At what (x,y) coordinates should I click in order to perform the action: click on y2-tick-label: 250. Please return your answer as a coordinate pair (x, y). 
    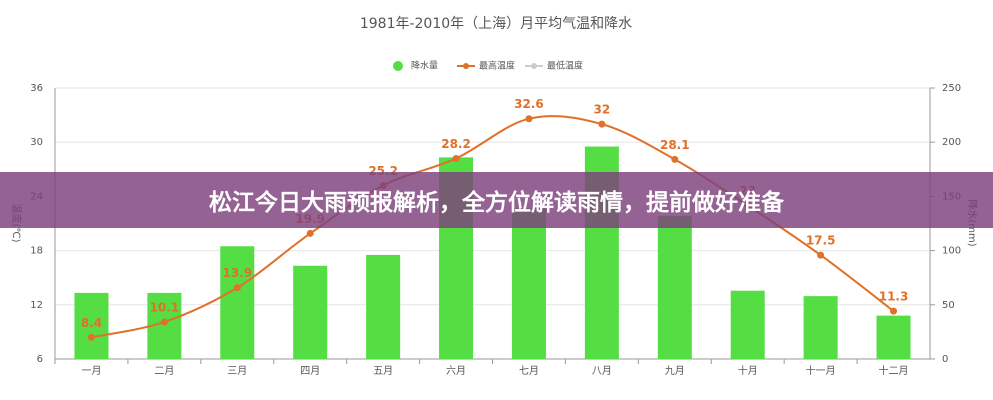
    Looking at the image, I should click on (951, 88).